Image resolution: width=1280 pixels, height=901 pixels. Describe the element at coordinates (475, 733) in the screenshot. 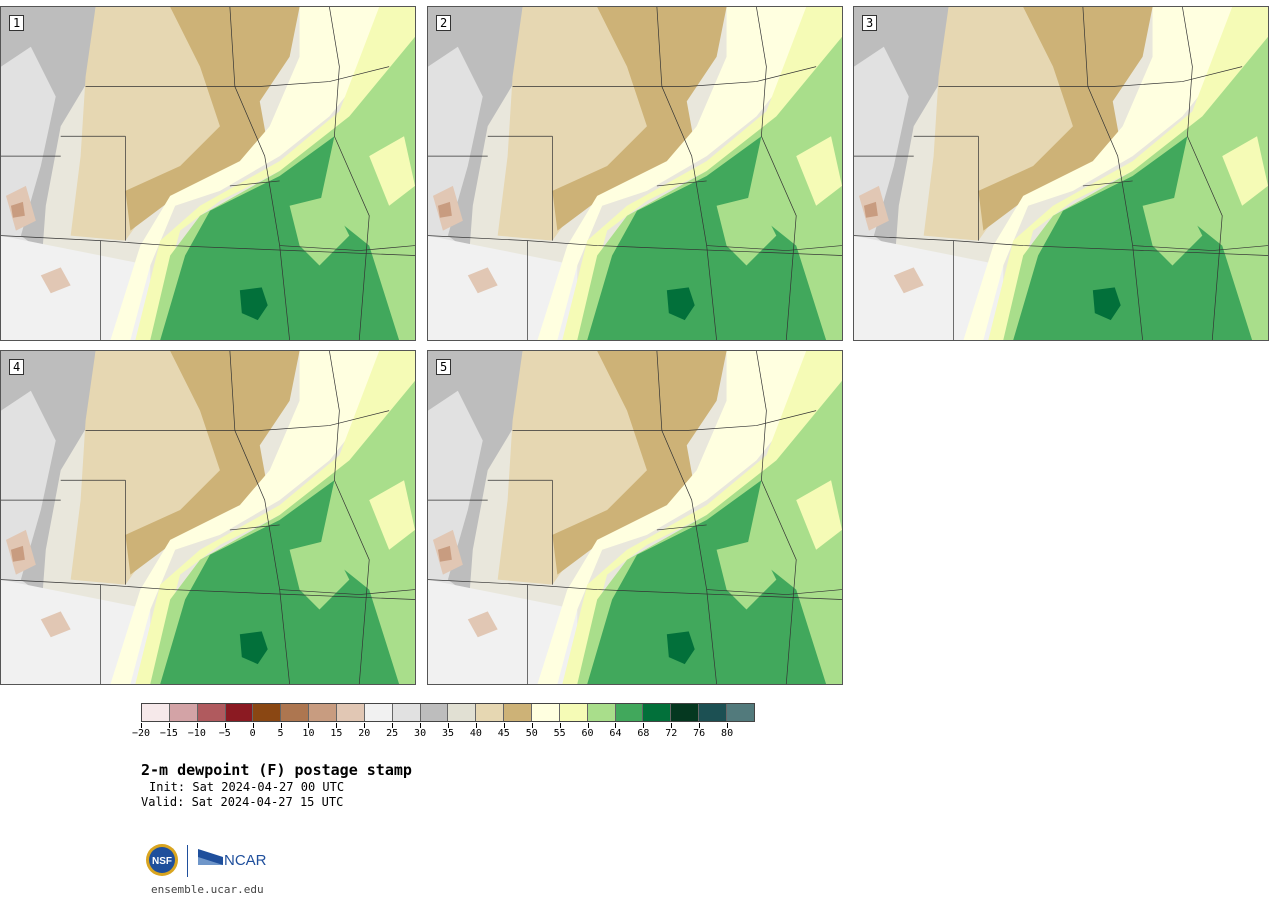

I see `colorbar-tick-label: 40` at that location.